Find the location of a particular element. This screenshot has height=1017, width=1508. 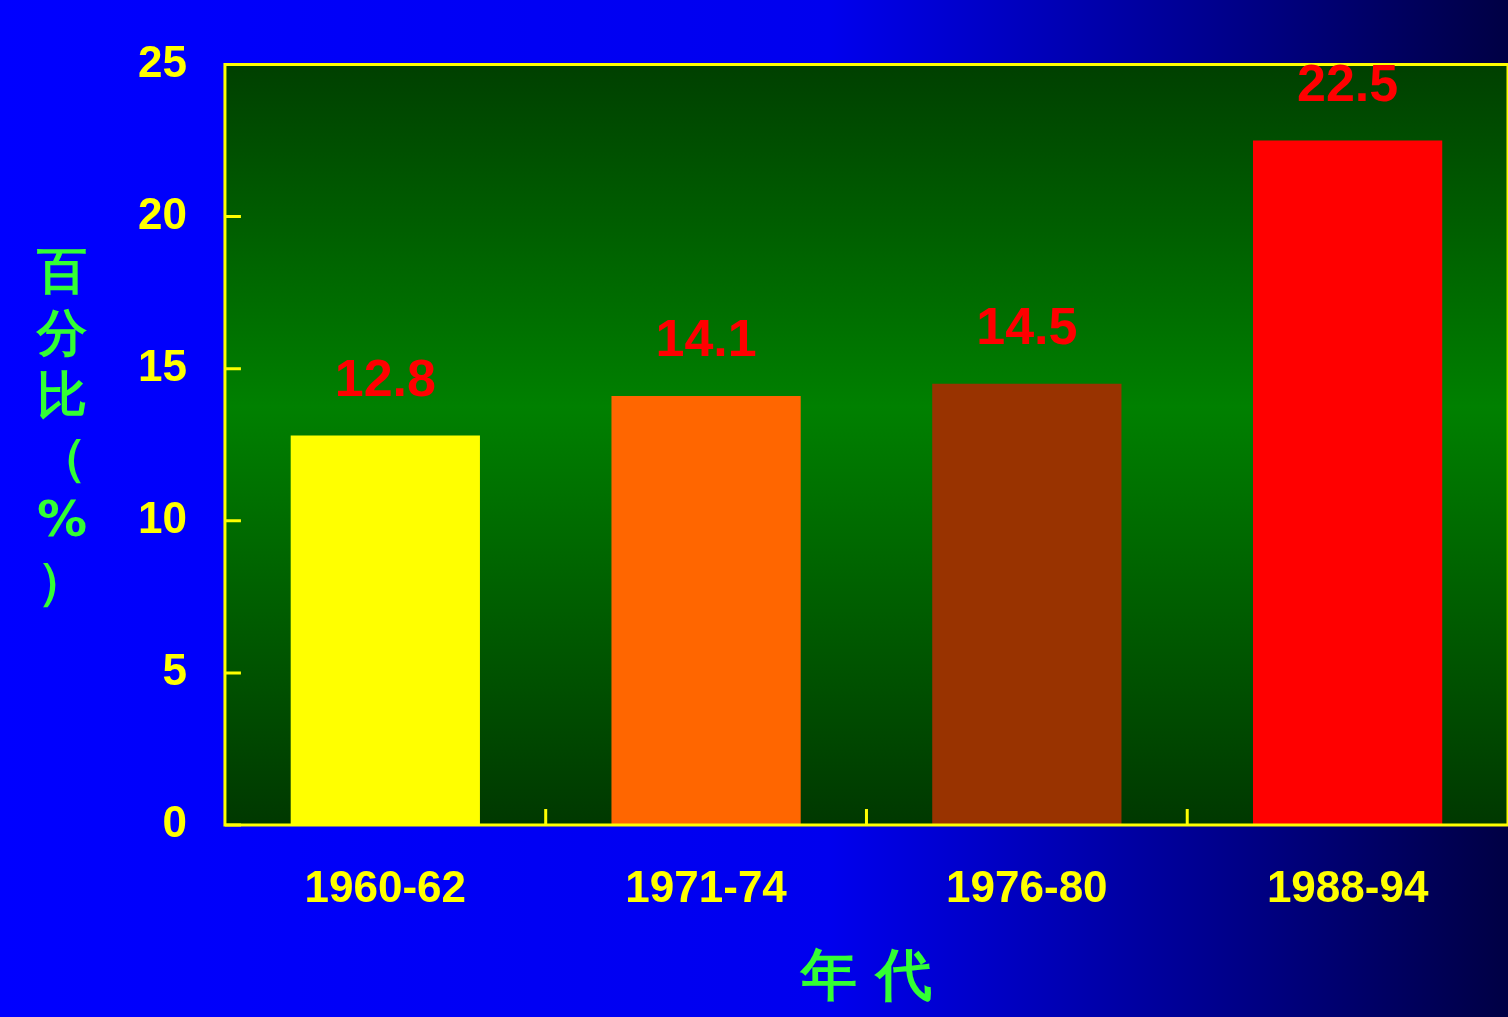

x-tick-label: 1988-94 is located at coordinates (1347, 886).